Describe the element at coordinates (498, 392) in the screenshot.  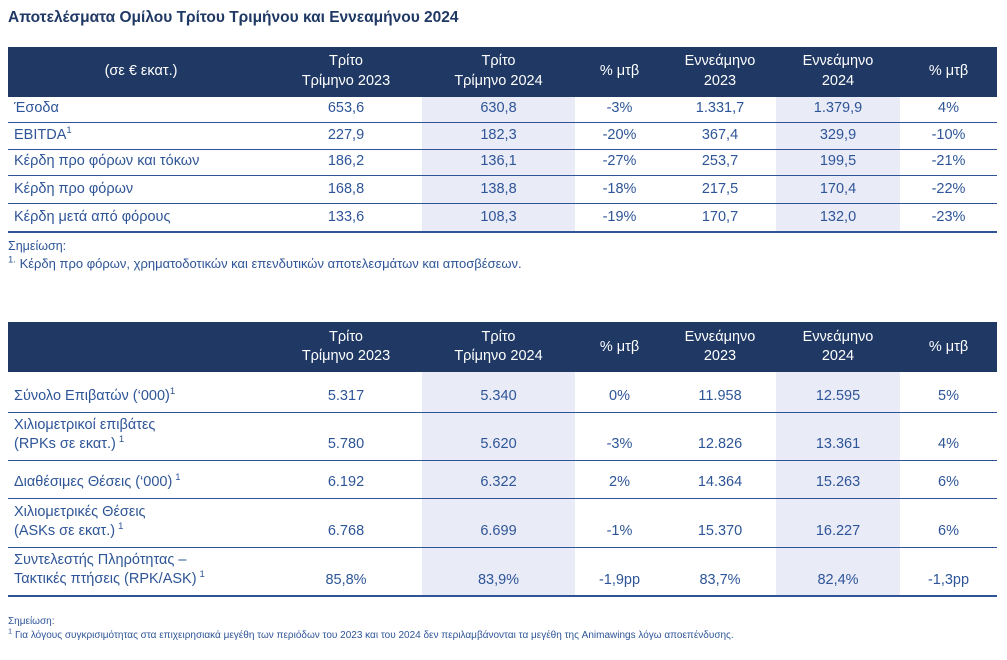
I see `cell-q3-2024: 5.340` at that location.